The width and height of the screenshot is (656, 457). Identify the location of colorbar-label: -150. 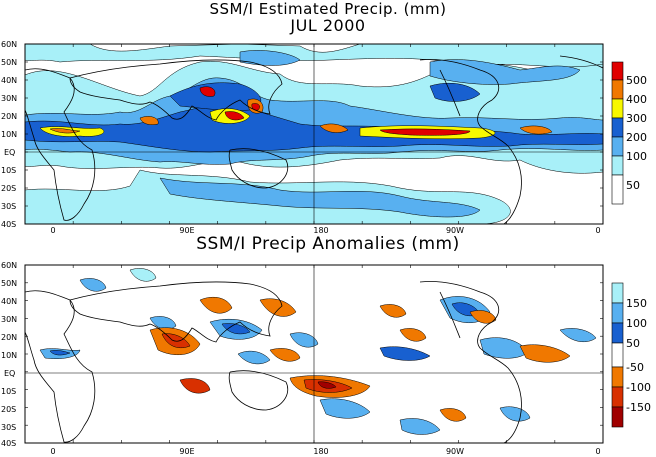
(638, 407).